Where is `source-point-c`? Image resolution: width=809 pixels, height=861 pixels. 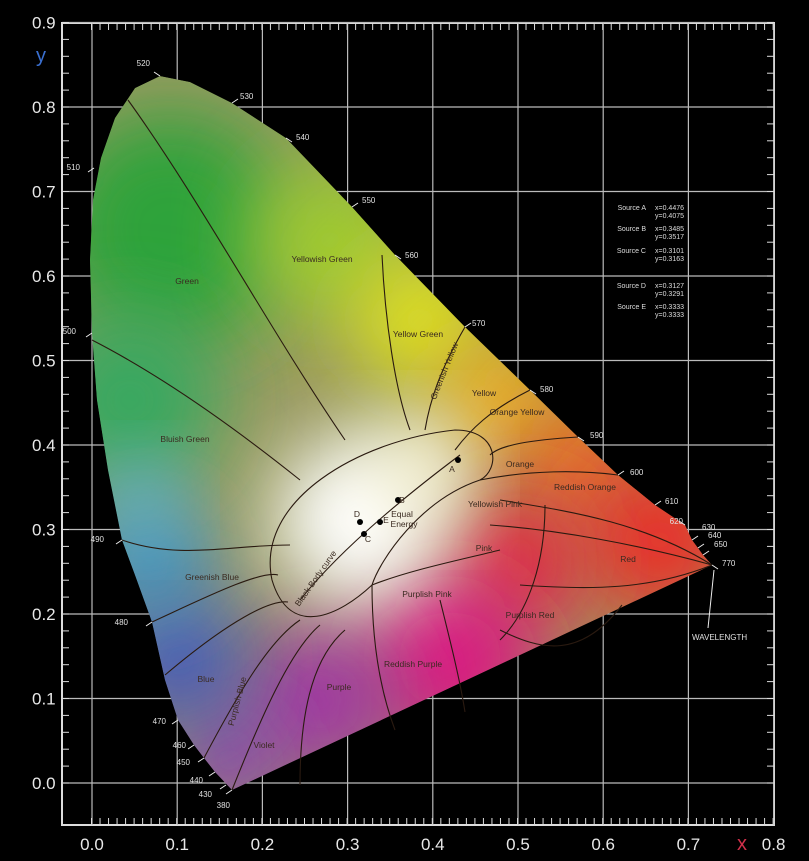
source-point-c is located at coordinates (364, 534).